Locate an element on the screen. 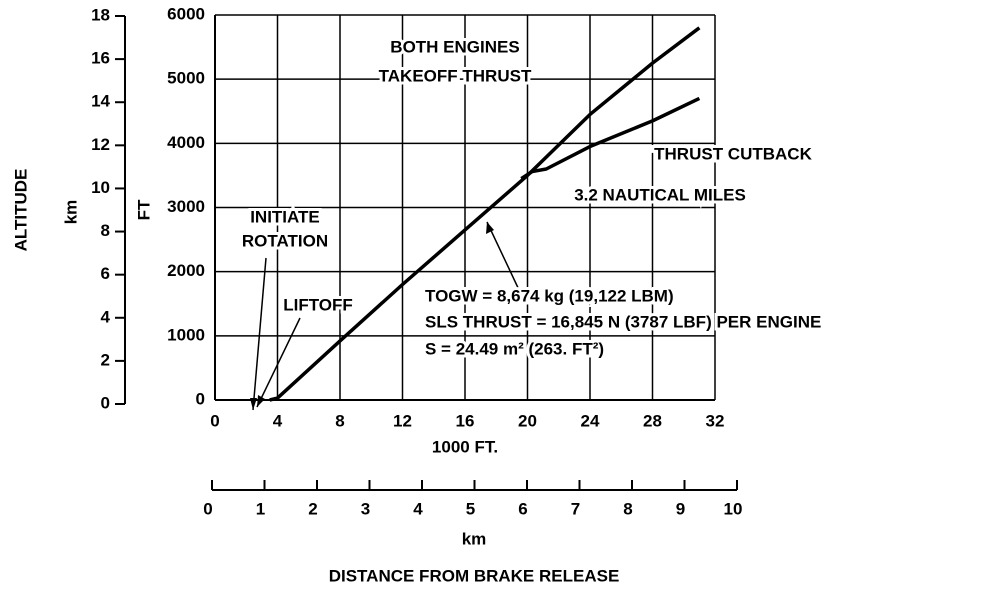 The width and height of the screenshot is (987, 596). annotation: 3.2 NAUTICAL MILES is located at coordinates (660, 194).